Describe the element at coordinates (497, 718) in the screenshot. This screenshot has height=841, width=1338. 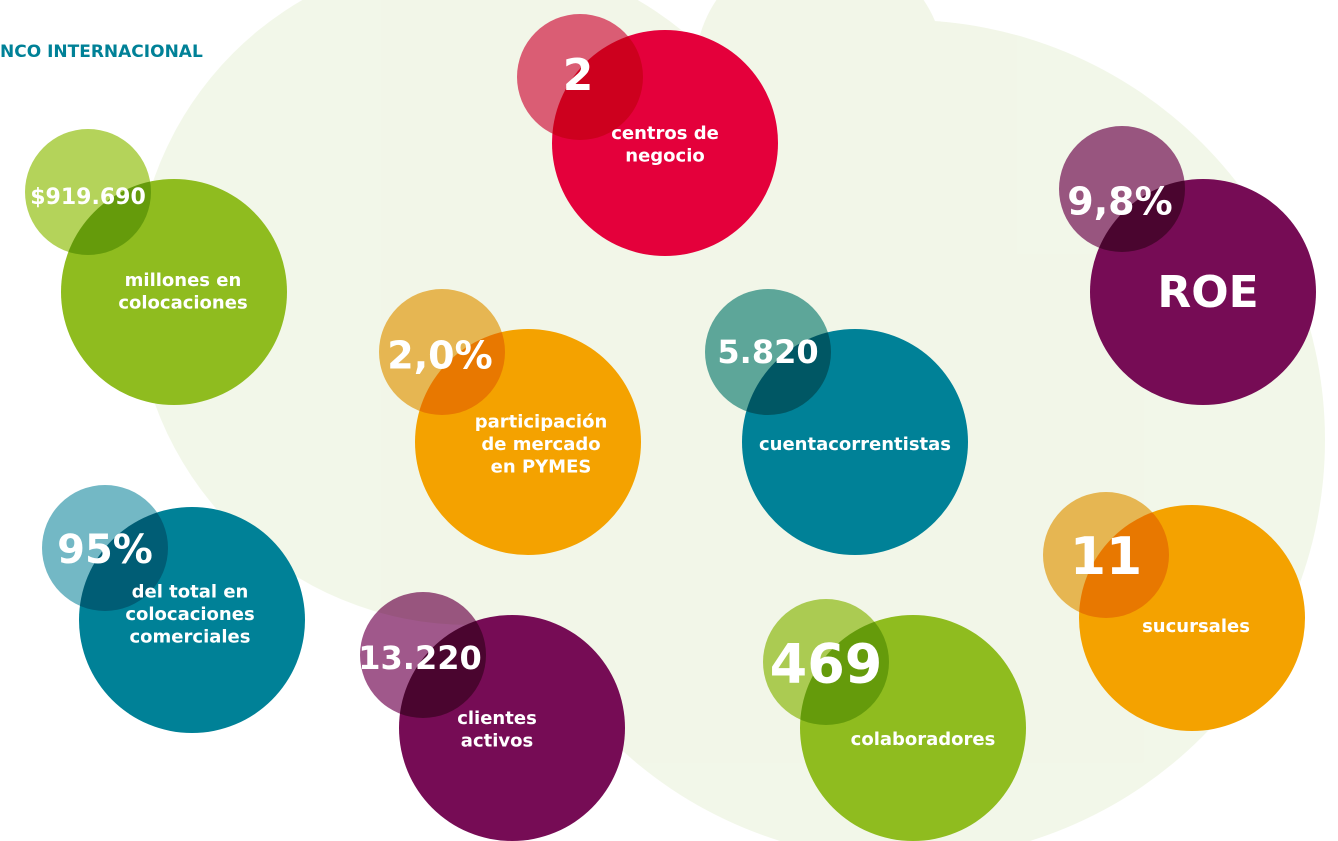
I see `bubble-label: clientes` at that location.